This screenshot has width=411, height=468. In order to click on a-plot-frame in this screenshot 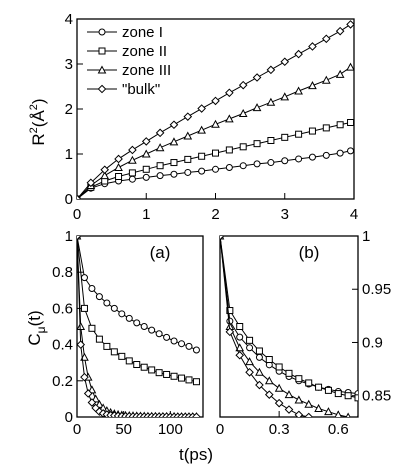, I will do `click(140, 326)`.